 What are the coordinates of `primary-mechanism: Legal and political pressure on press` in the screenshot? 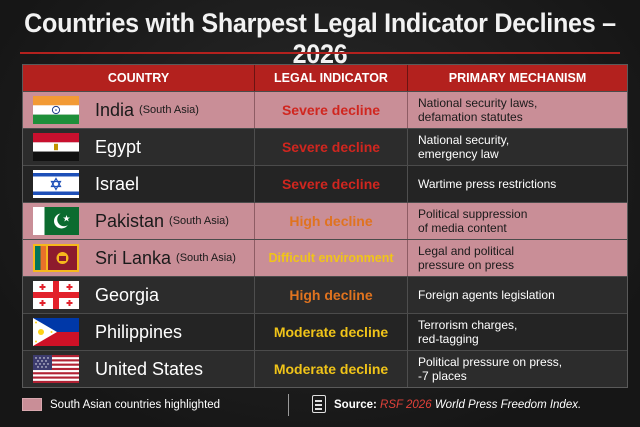 It's located at (466, 258).